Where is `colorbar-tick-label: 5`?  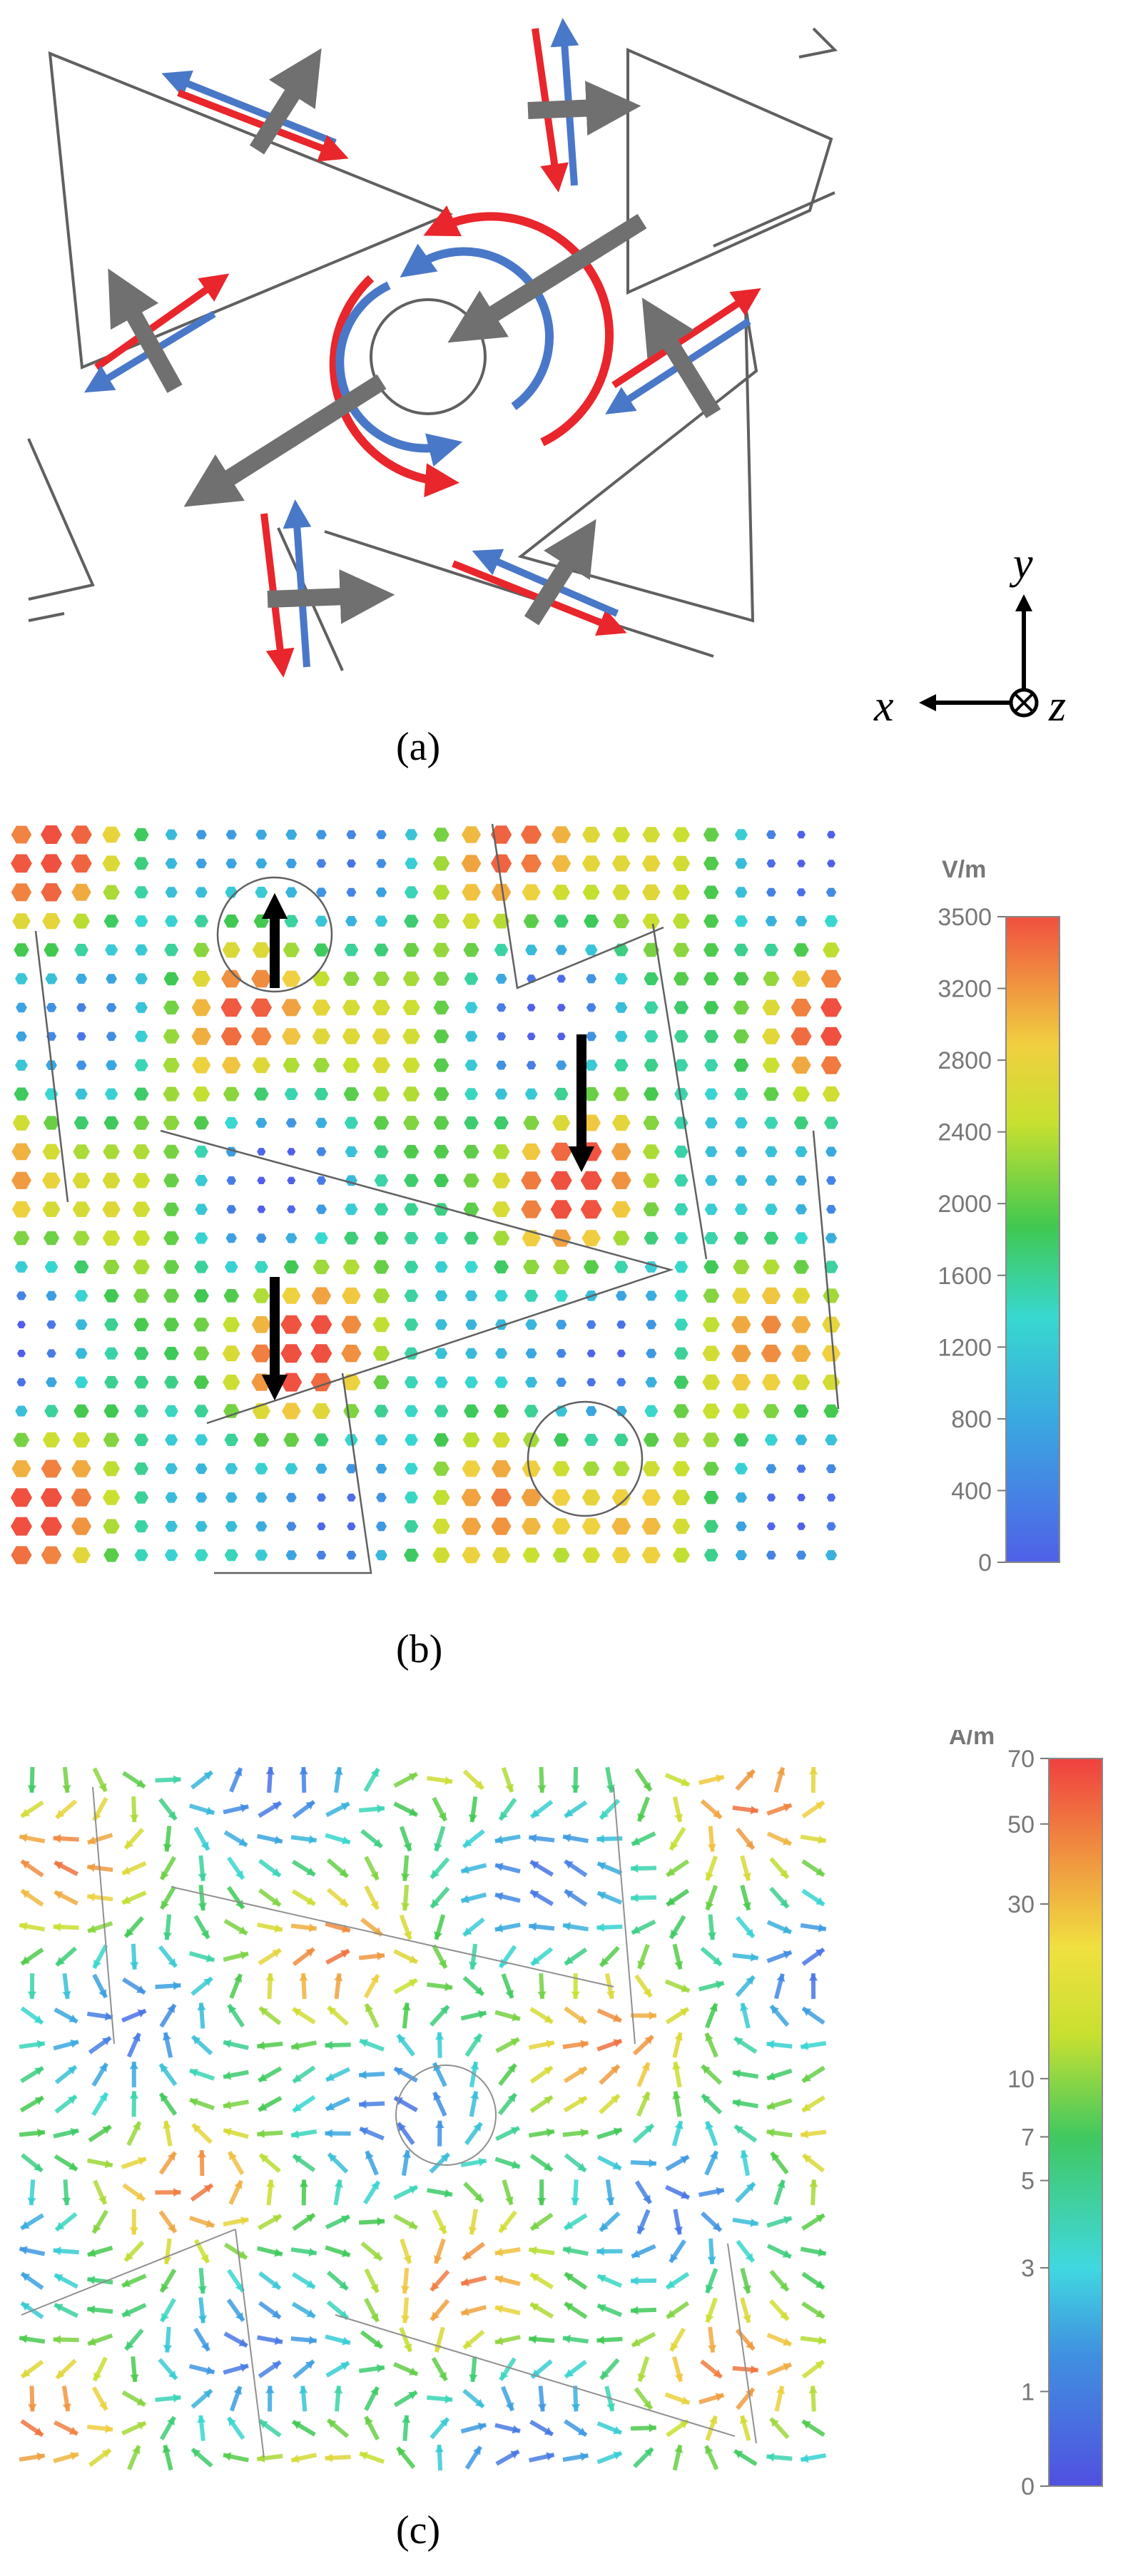
colorbar-tick-label: 5 is located at coordinates (1028, 2181).